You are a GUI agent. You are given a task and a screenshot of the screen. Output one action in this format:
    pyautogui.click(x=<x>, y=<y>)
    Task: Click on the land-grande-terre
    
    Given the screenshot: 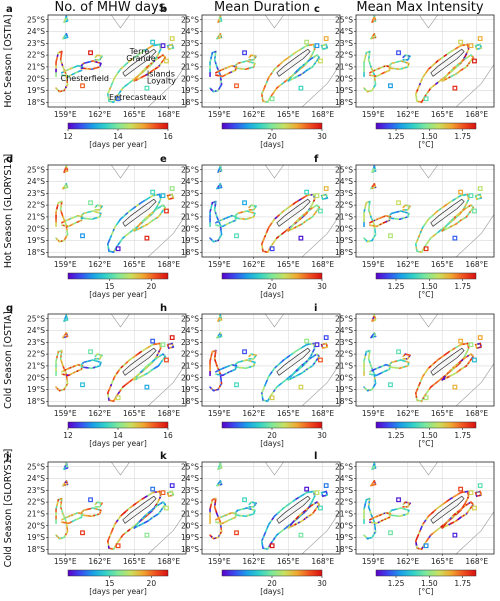 What is the action you would take?
    pyautogui.click(x=139, y=62)
    